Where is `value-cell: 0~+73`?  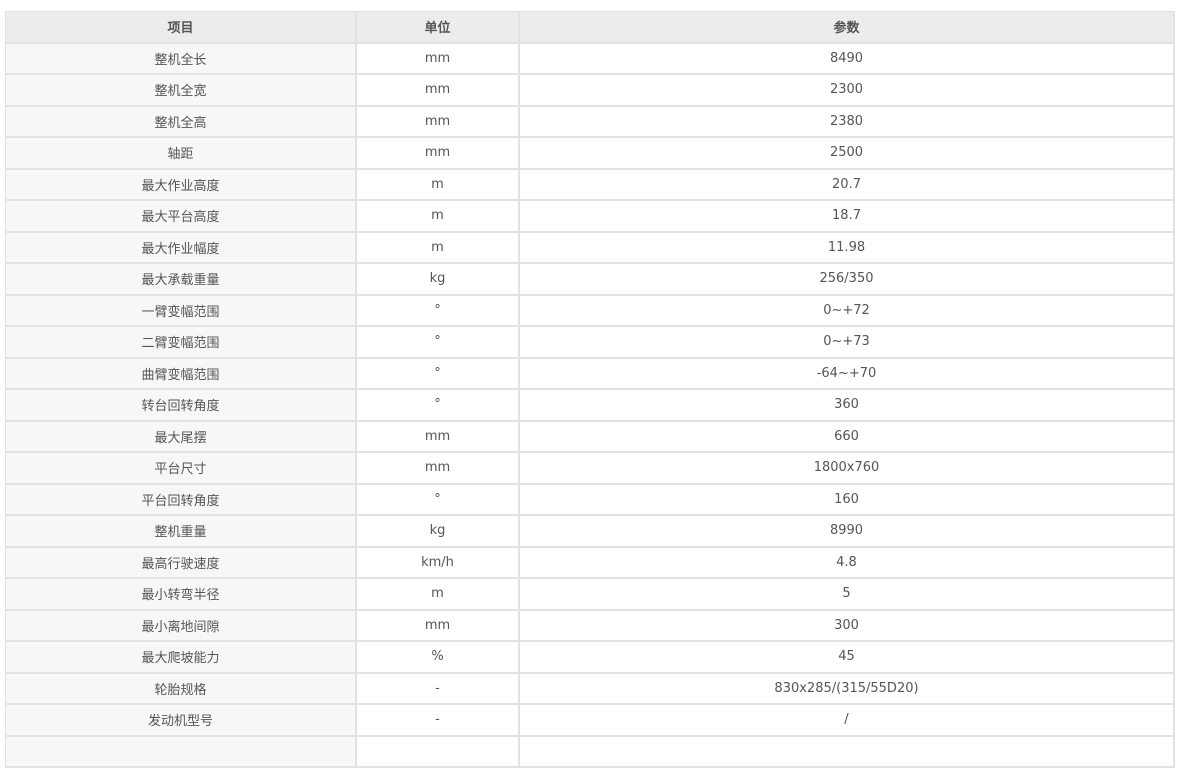
value-cell: 0~+73 is located at coordinates (847, 343).